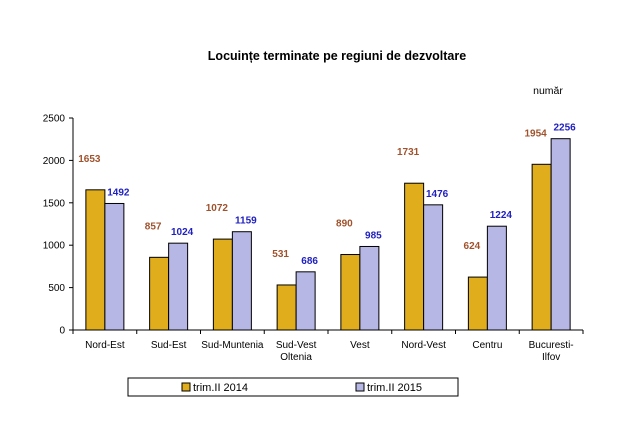 The image size is (617, 426). I want to click on data-label: 1159, so click(246, 221).